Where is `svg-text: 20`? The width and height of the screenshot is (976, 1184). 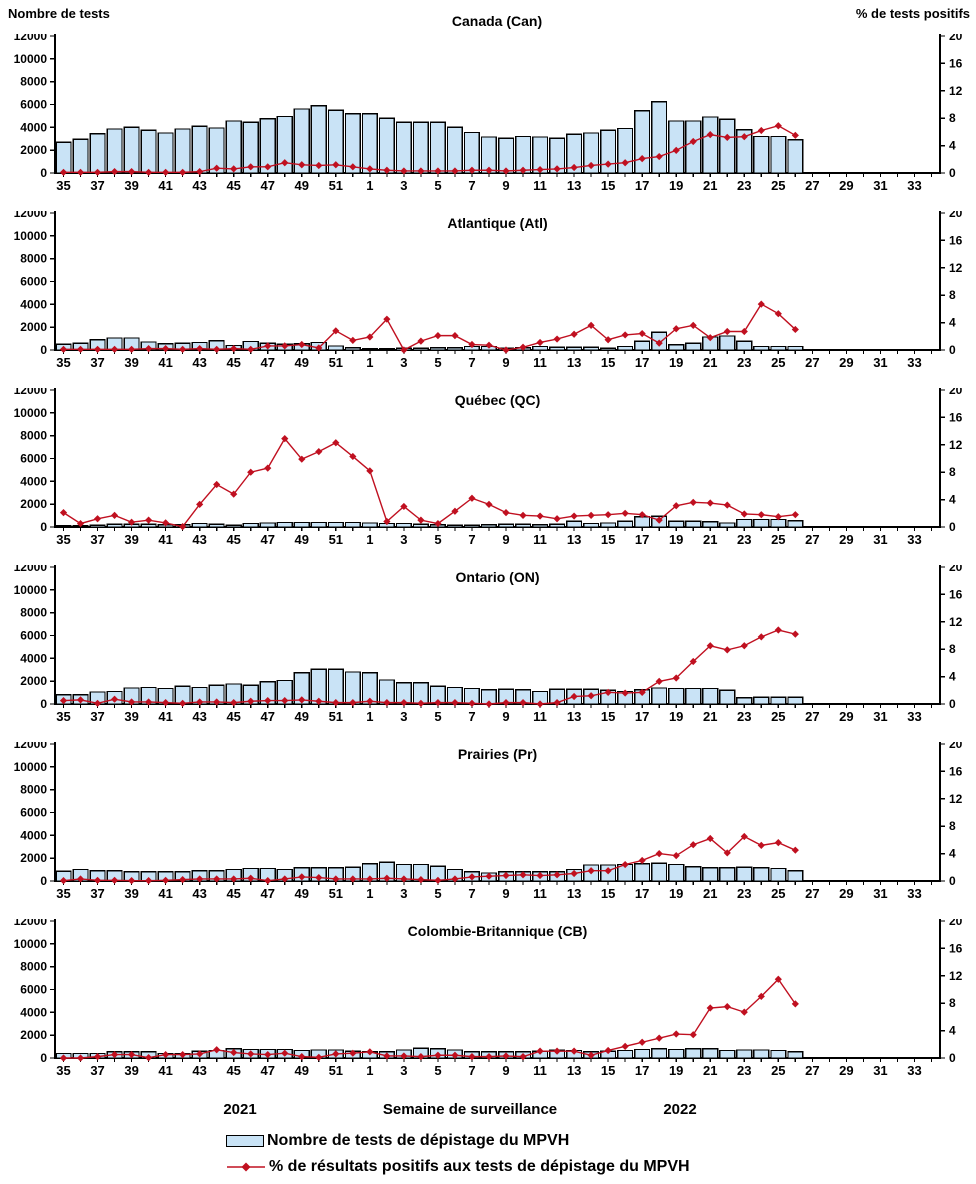 svg-text: 20 is located at coordinates (956, 215).